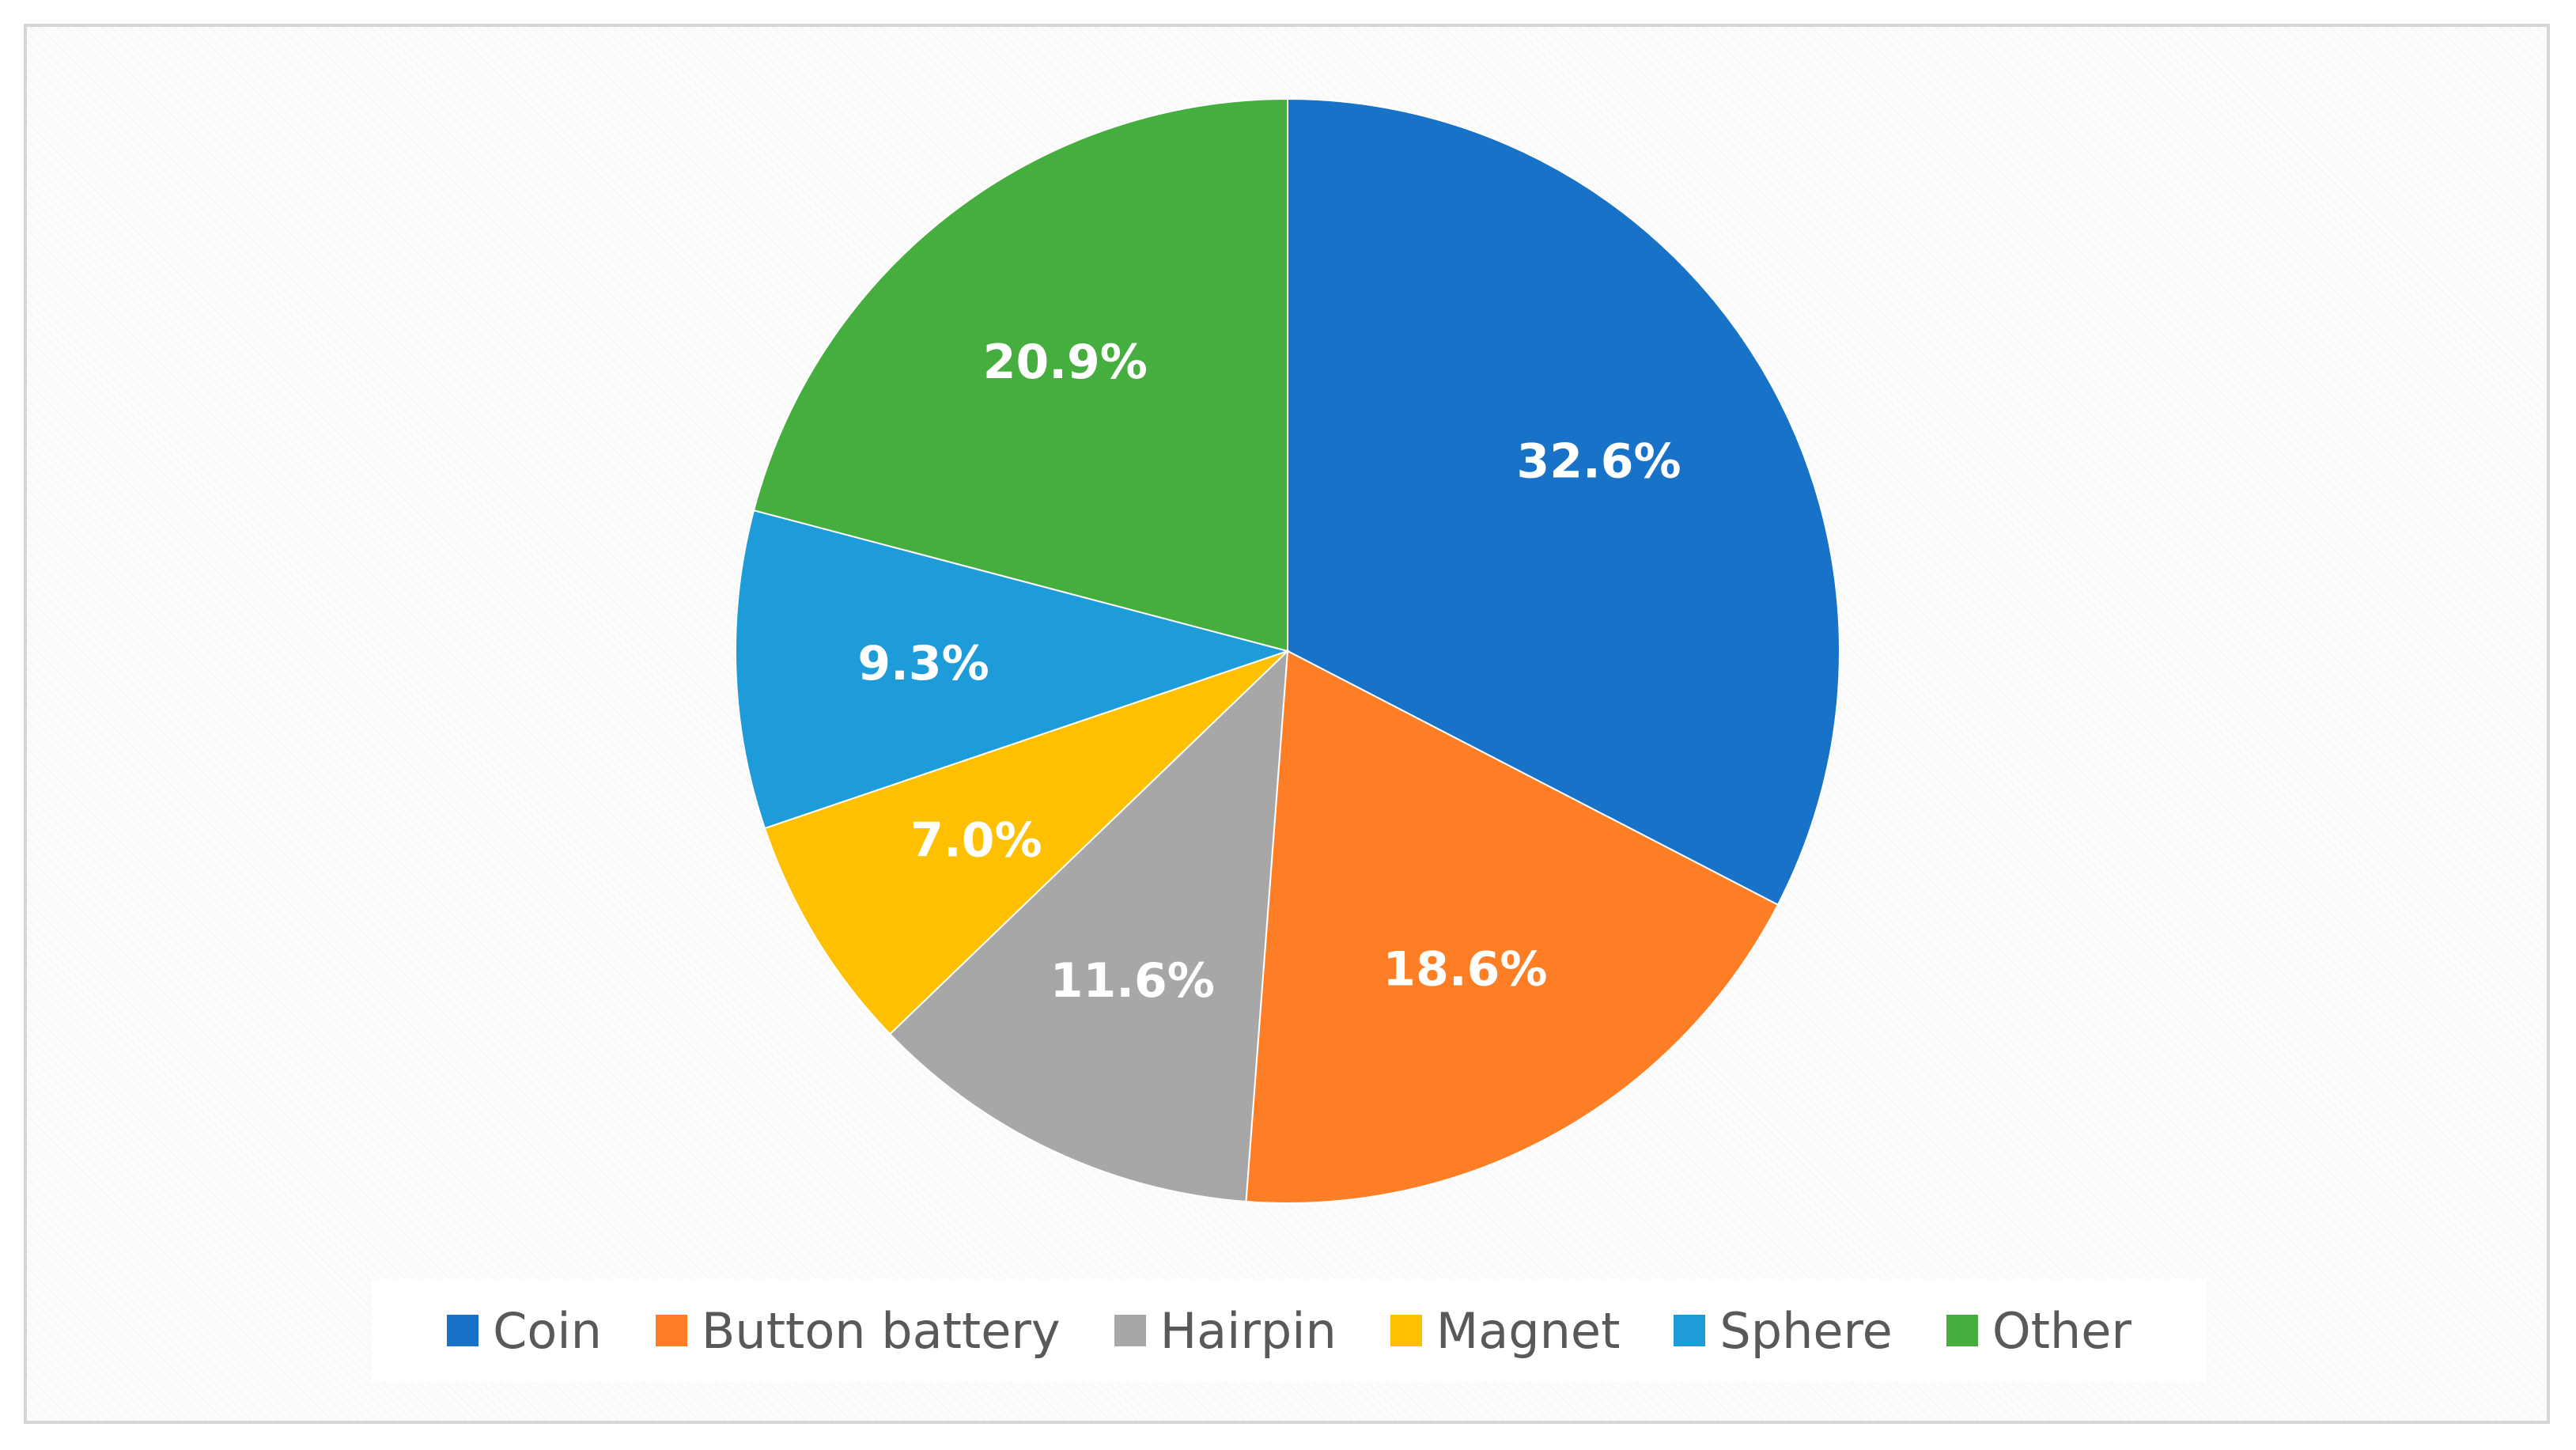  I want to click on pie-slice-sphere, so click(1013, 669).